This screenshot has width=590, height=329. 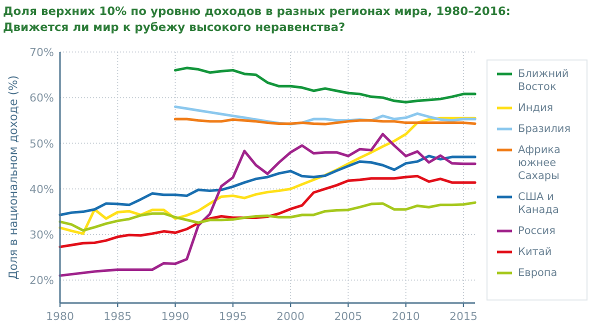 What do you see at coordinates (175, 316) in the screenshot?
I see `x-tick-label: 1990` at bounding box center [175, 316].